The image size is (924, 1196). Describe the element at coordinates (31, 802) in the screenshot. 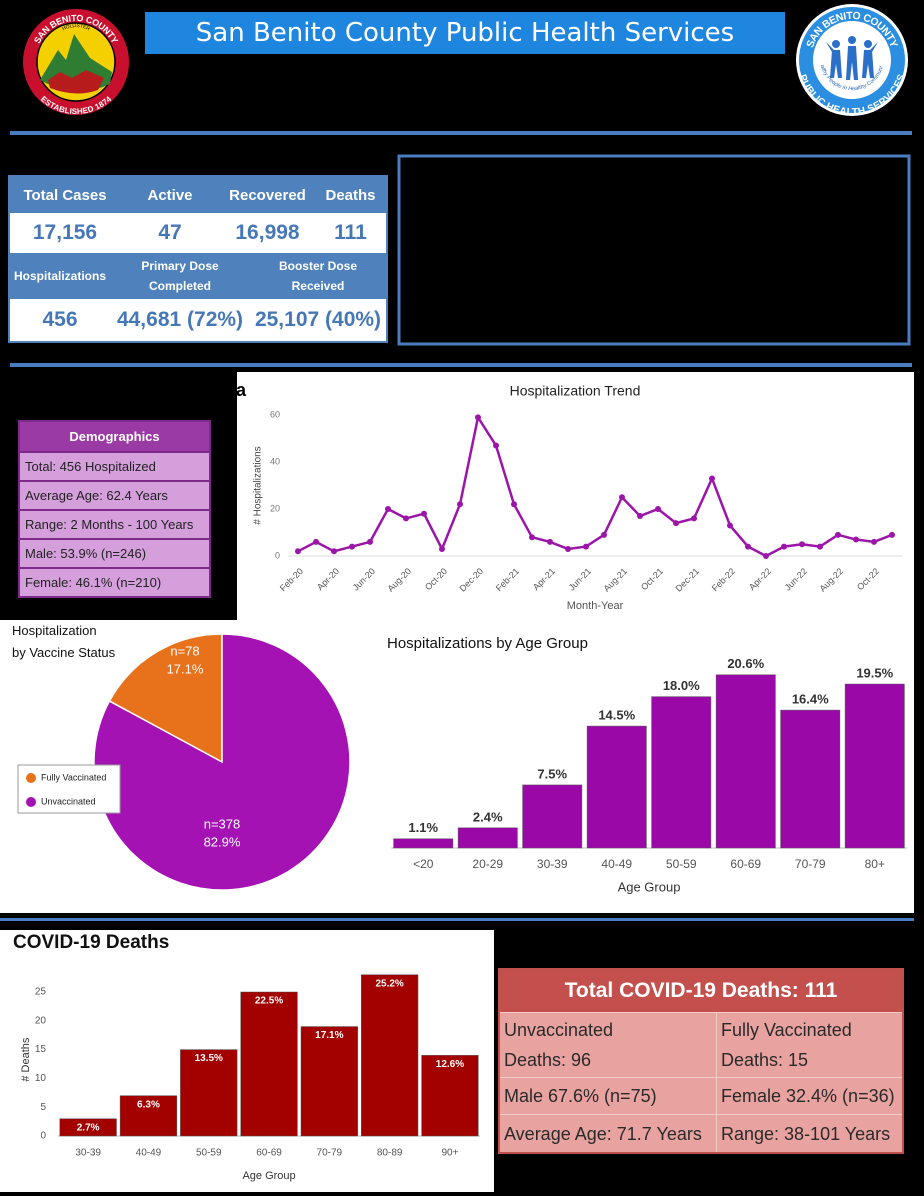

I see `legend-swatch` at that location.